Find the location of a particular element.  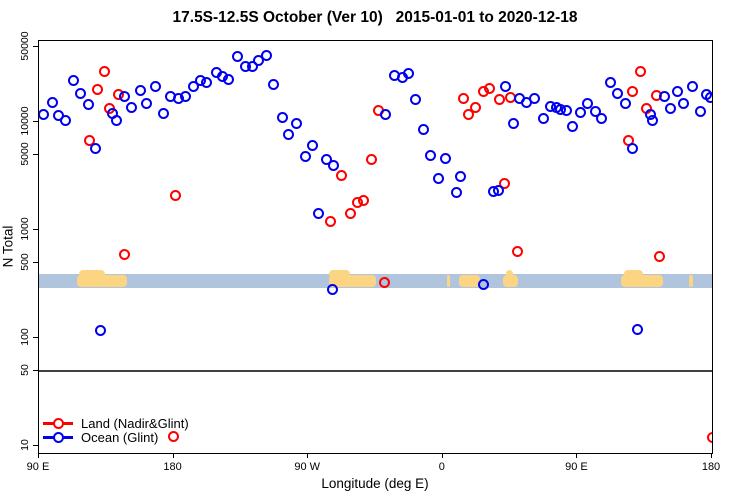

y-tick-label: 500 is located at coordinates (25, 261).